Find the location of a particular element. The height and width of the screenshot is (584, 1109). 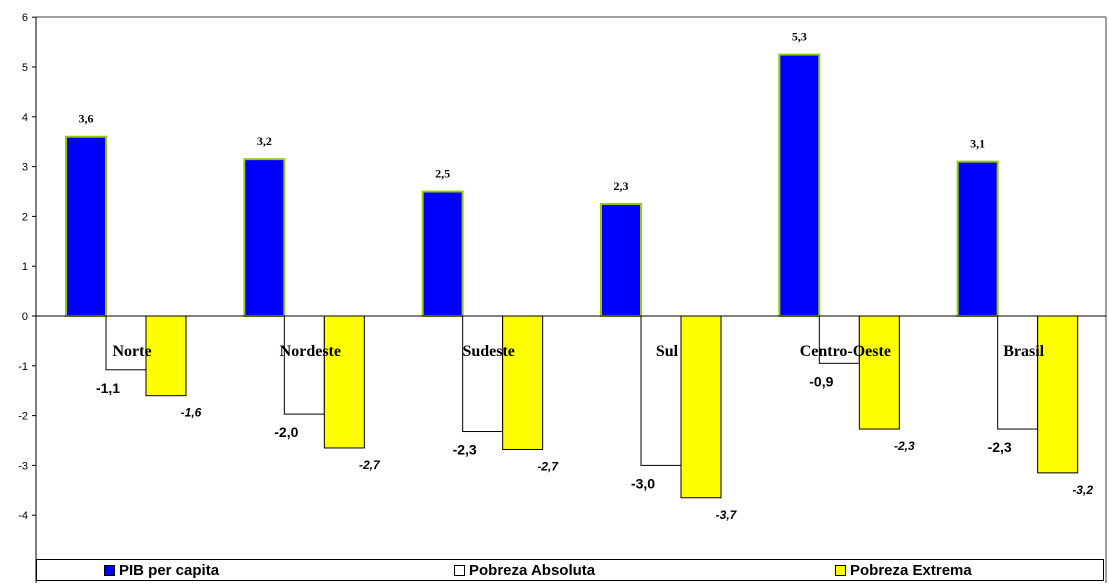

y-tick-label: 4 is located at coordinates (25, 118).